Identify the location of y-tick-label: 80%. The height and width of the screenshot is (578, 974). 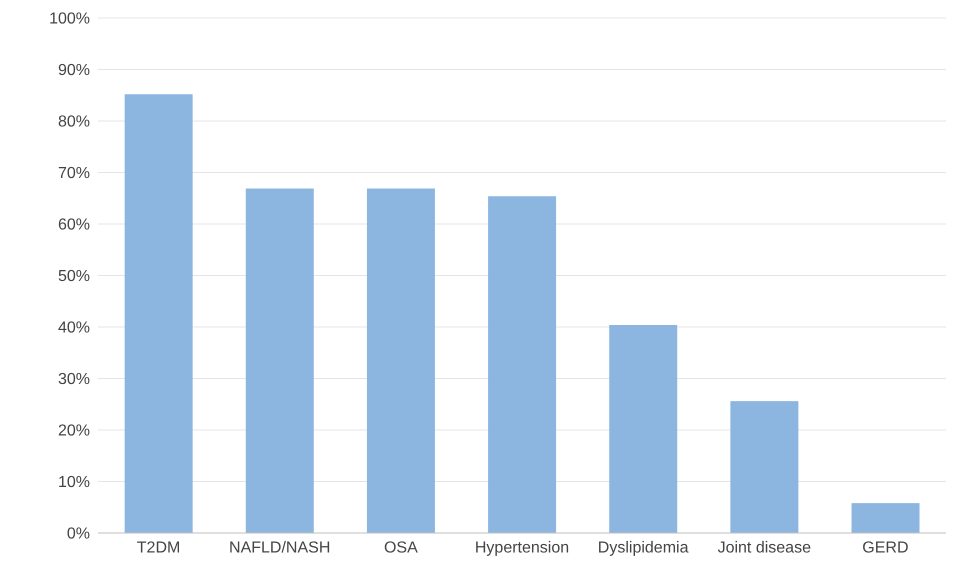
(74, 122).